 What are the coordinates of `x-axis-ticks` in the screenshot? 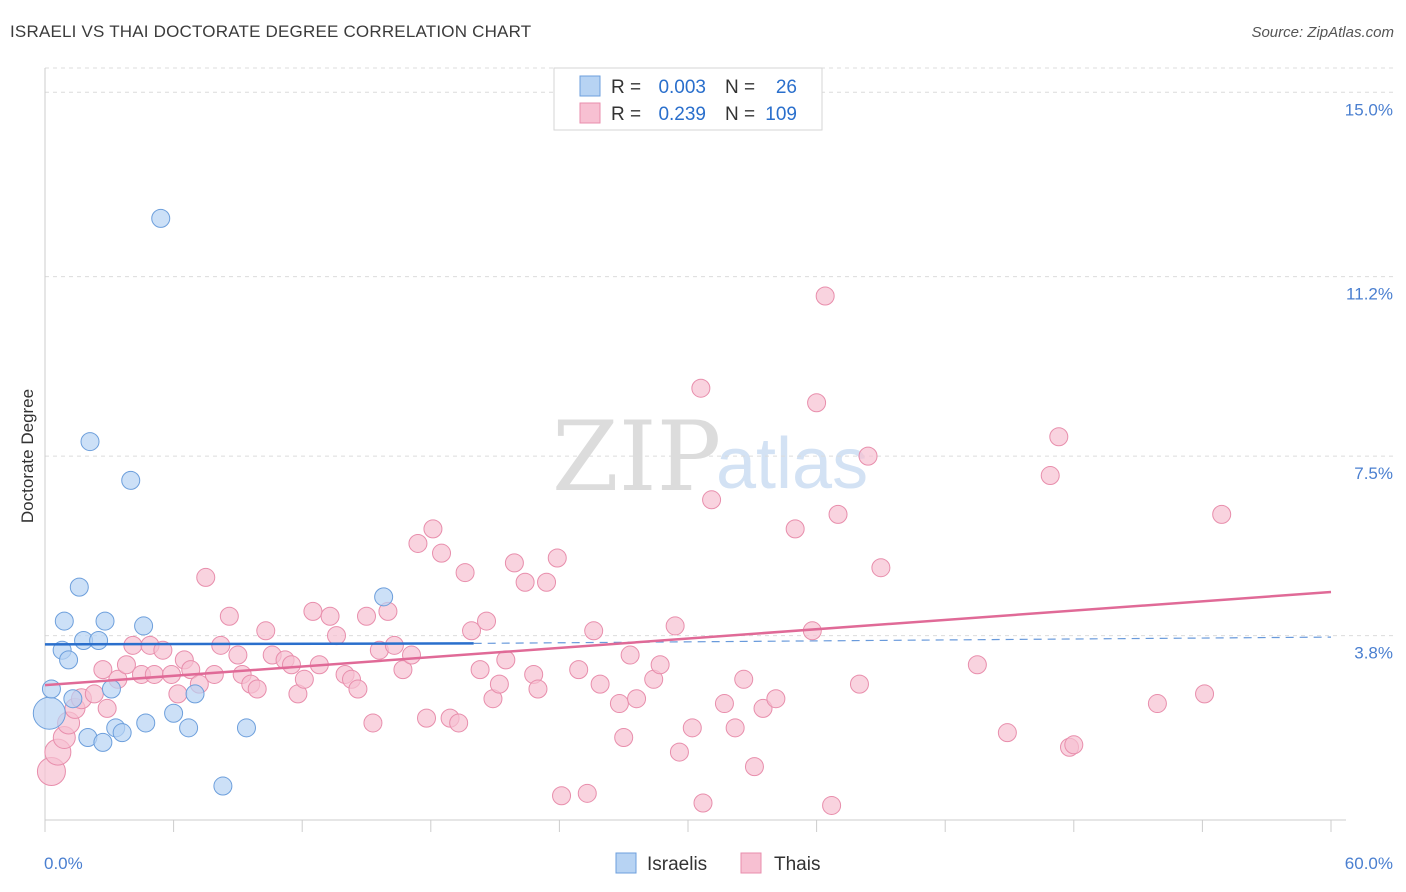 It's located at (688, 826).